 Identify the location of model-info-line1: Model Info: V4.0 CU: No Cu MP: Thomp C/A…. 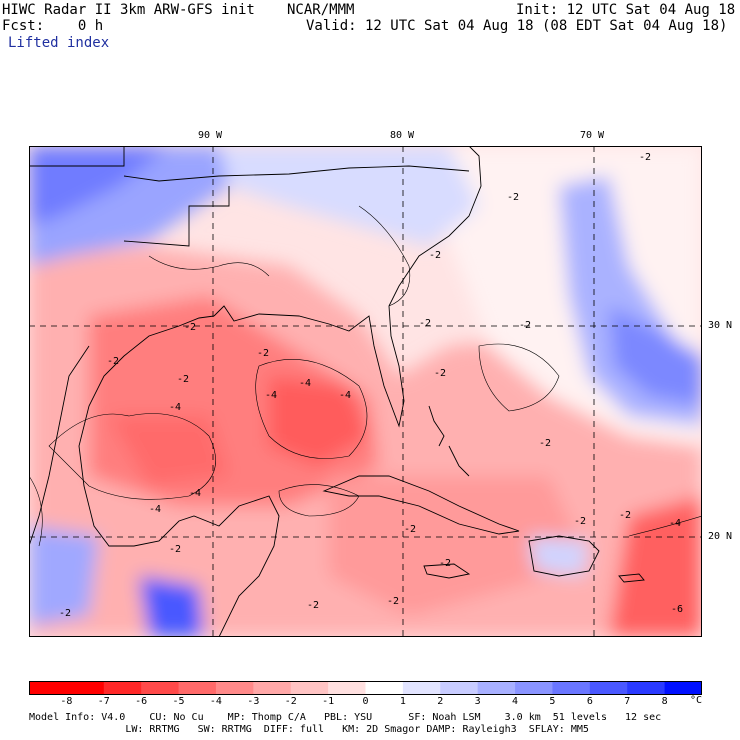
(345, 717).